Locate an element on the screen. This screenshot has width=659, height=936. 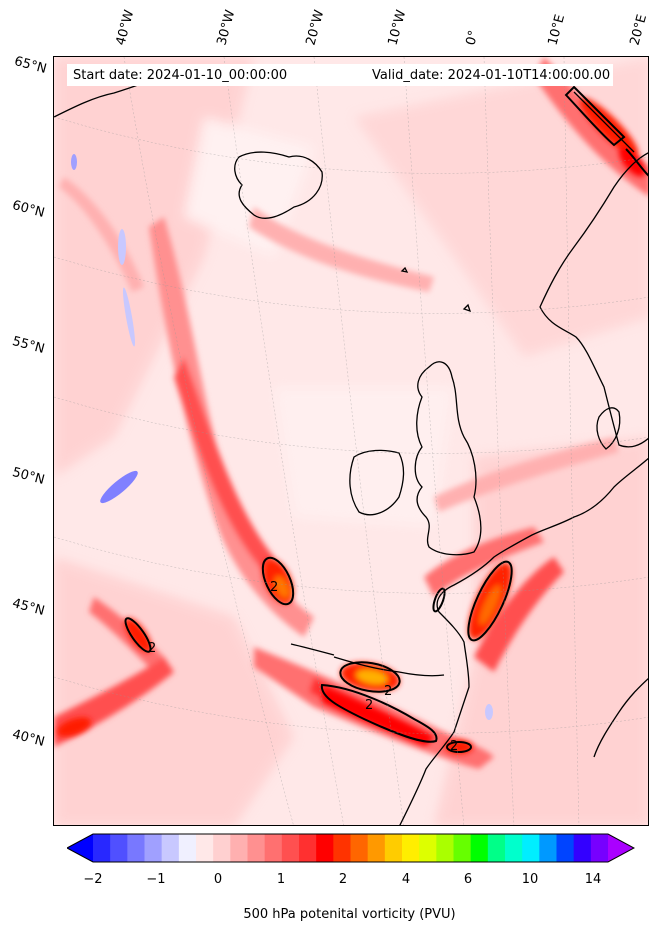
colorbar is located at coordinates (351, 848).